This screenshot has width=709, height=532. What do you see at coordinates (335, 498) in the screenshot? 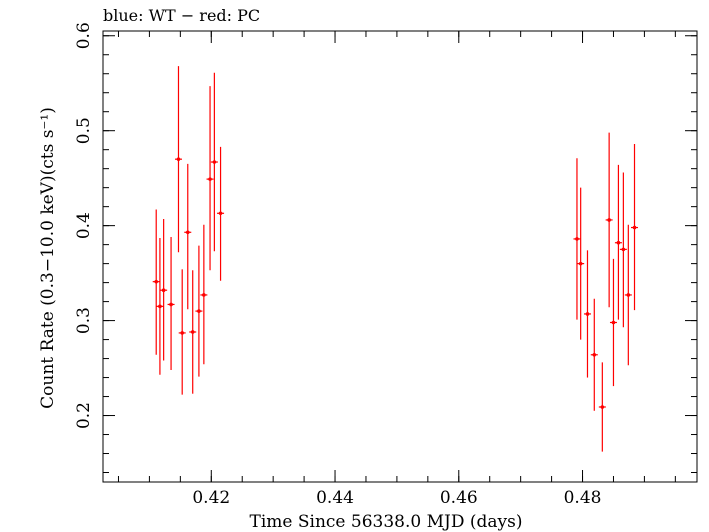
I see `x-tick-label: 0.44` at bounding box center [335, 498].